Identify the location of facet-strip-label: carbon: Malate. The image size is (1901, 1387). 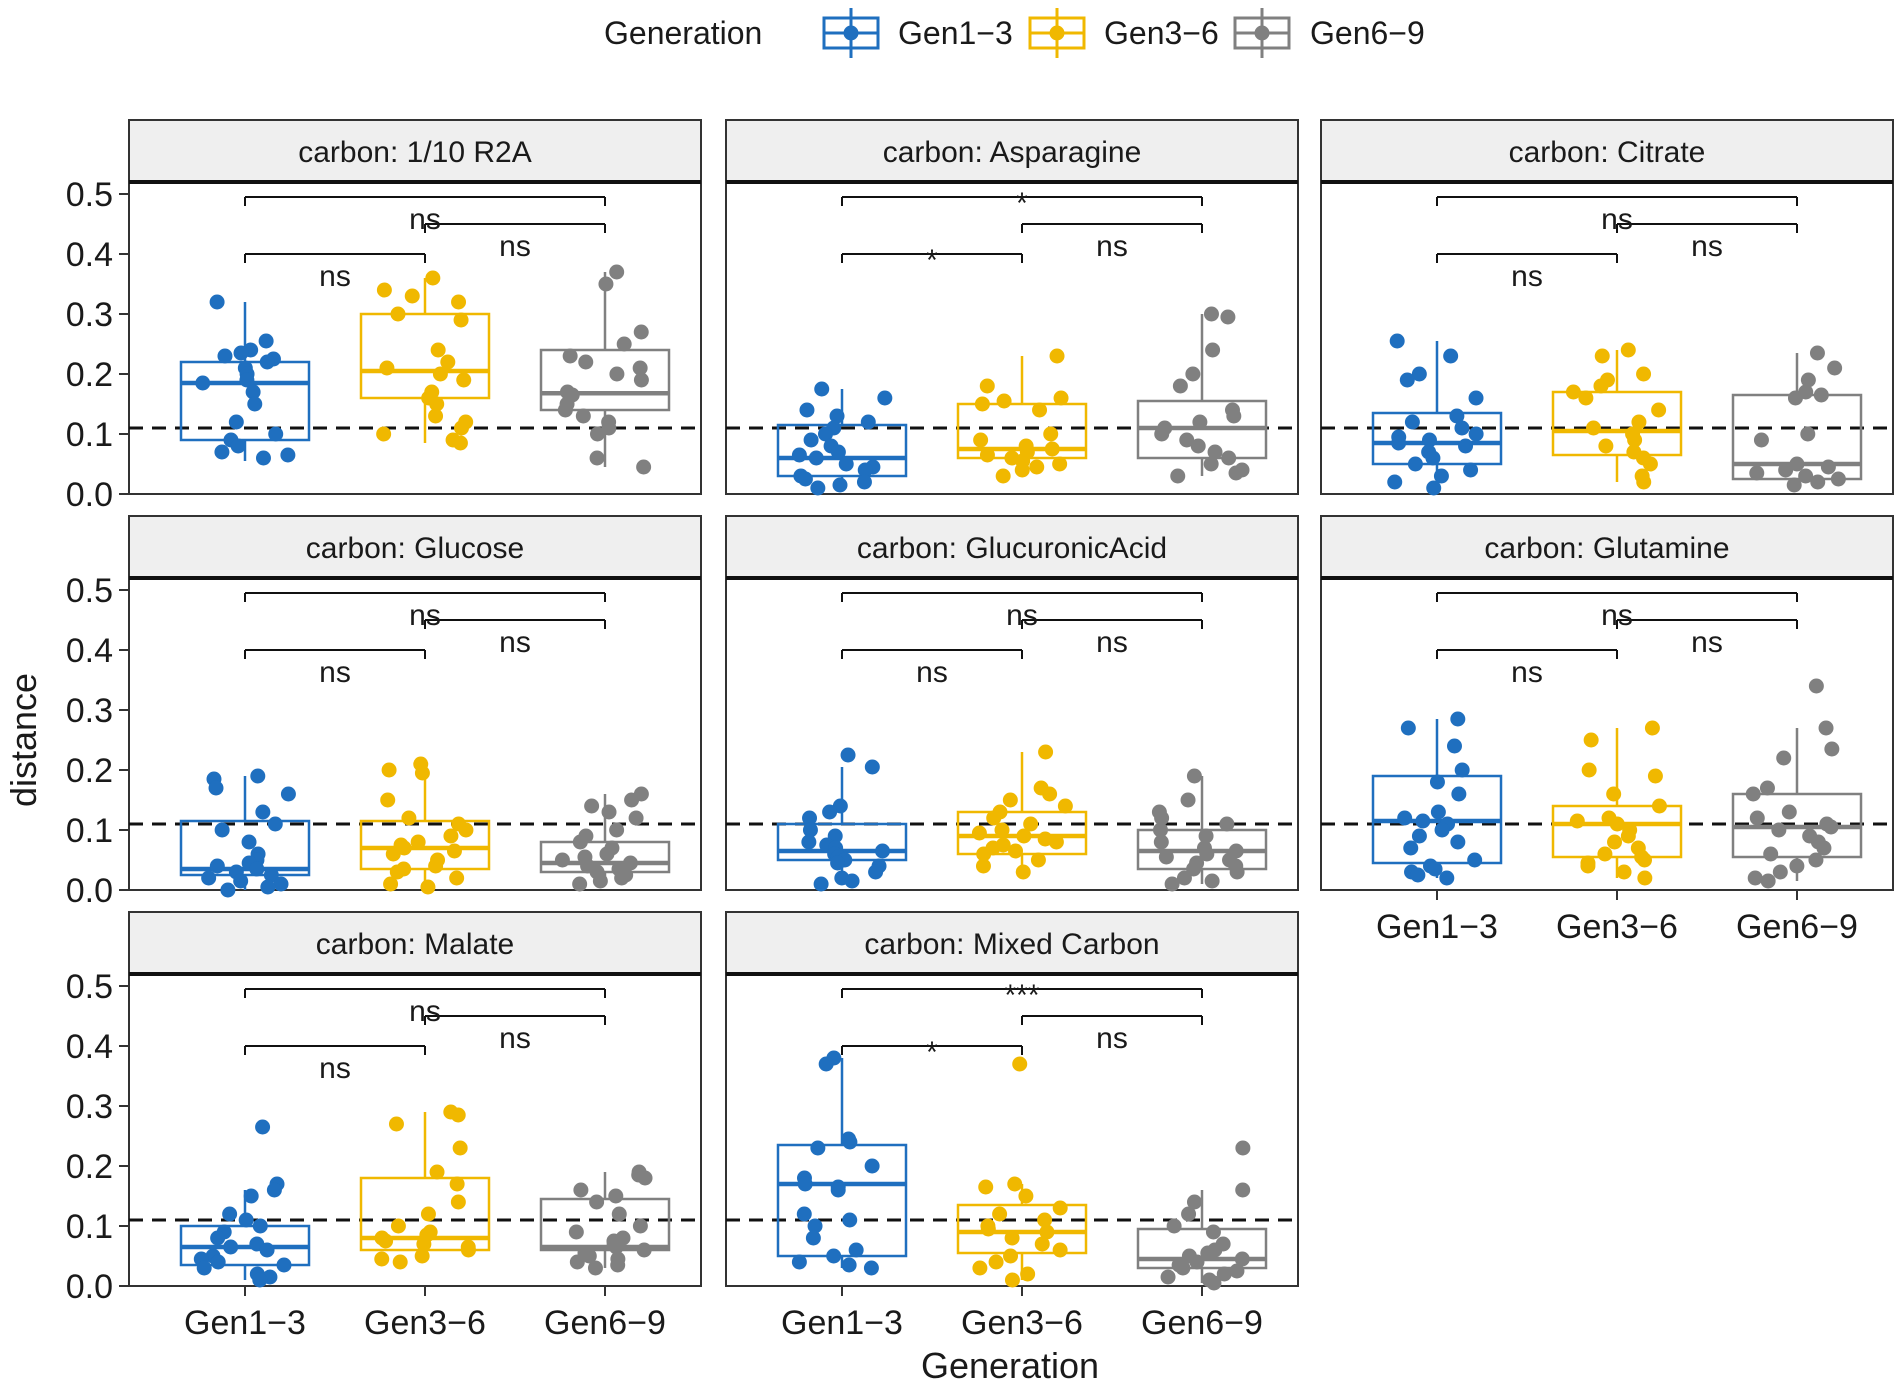
(415, 944).